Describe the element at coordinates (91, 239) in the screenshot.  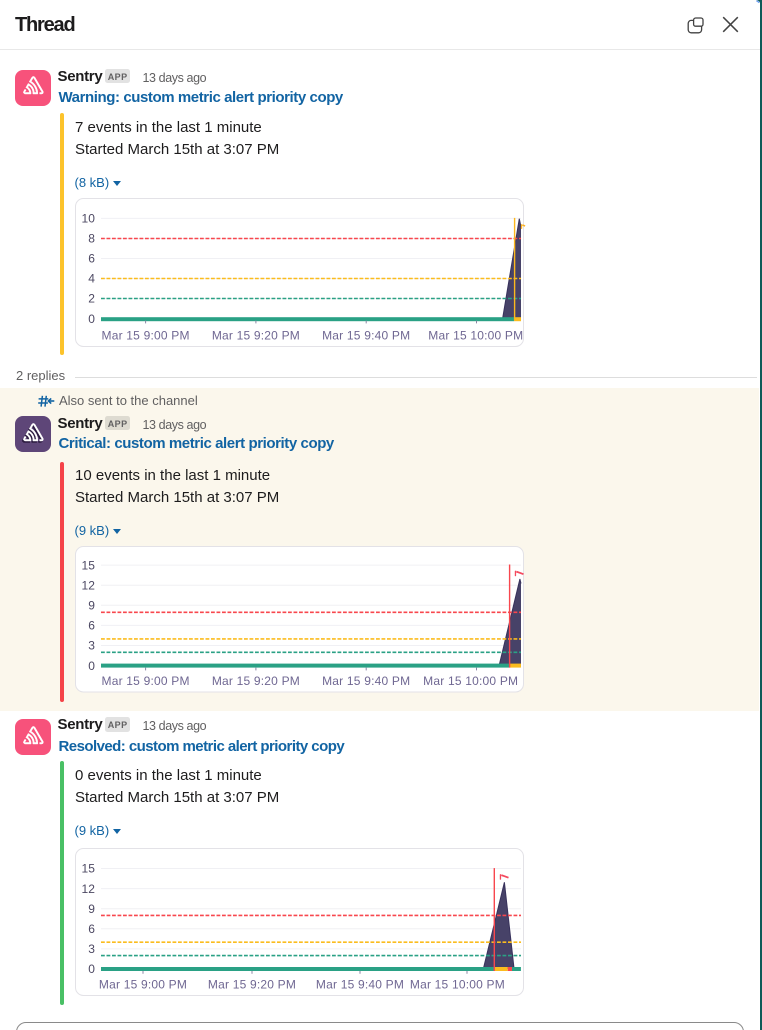
I see `svg-text: 8` at that location.